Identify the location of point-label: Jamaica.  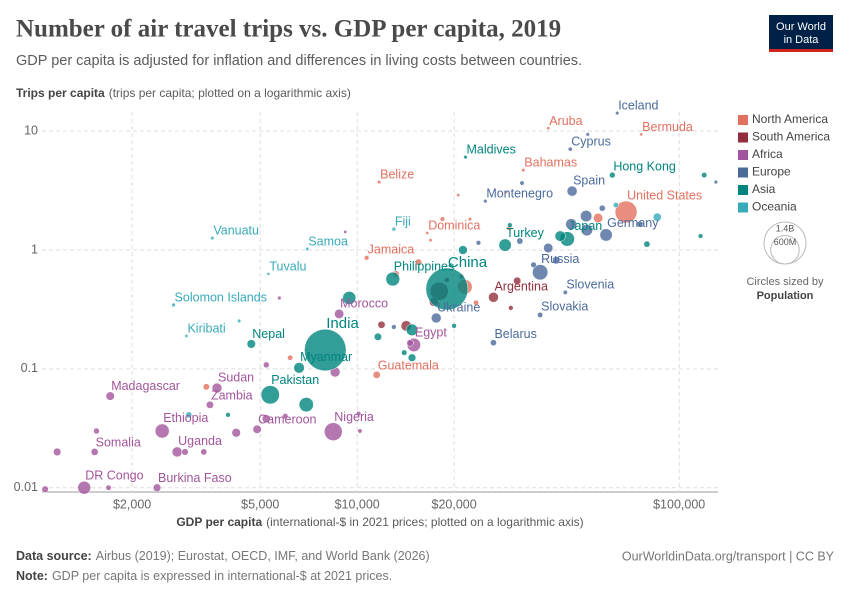
(391, 250).